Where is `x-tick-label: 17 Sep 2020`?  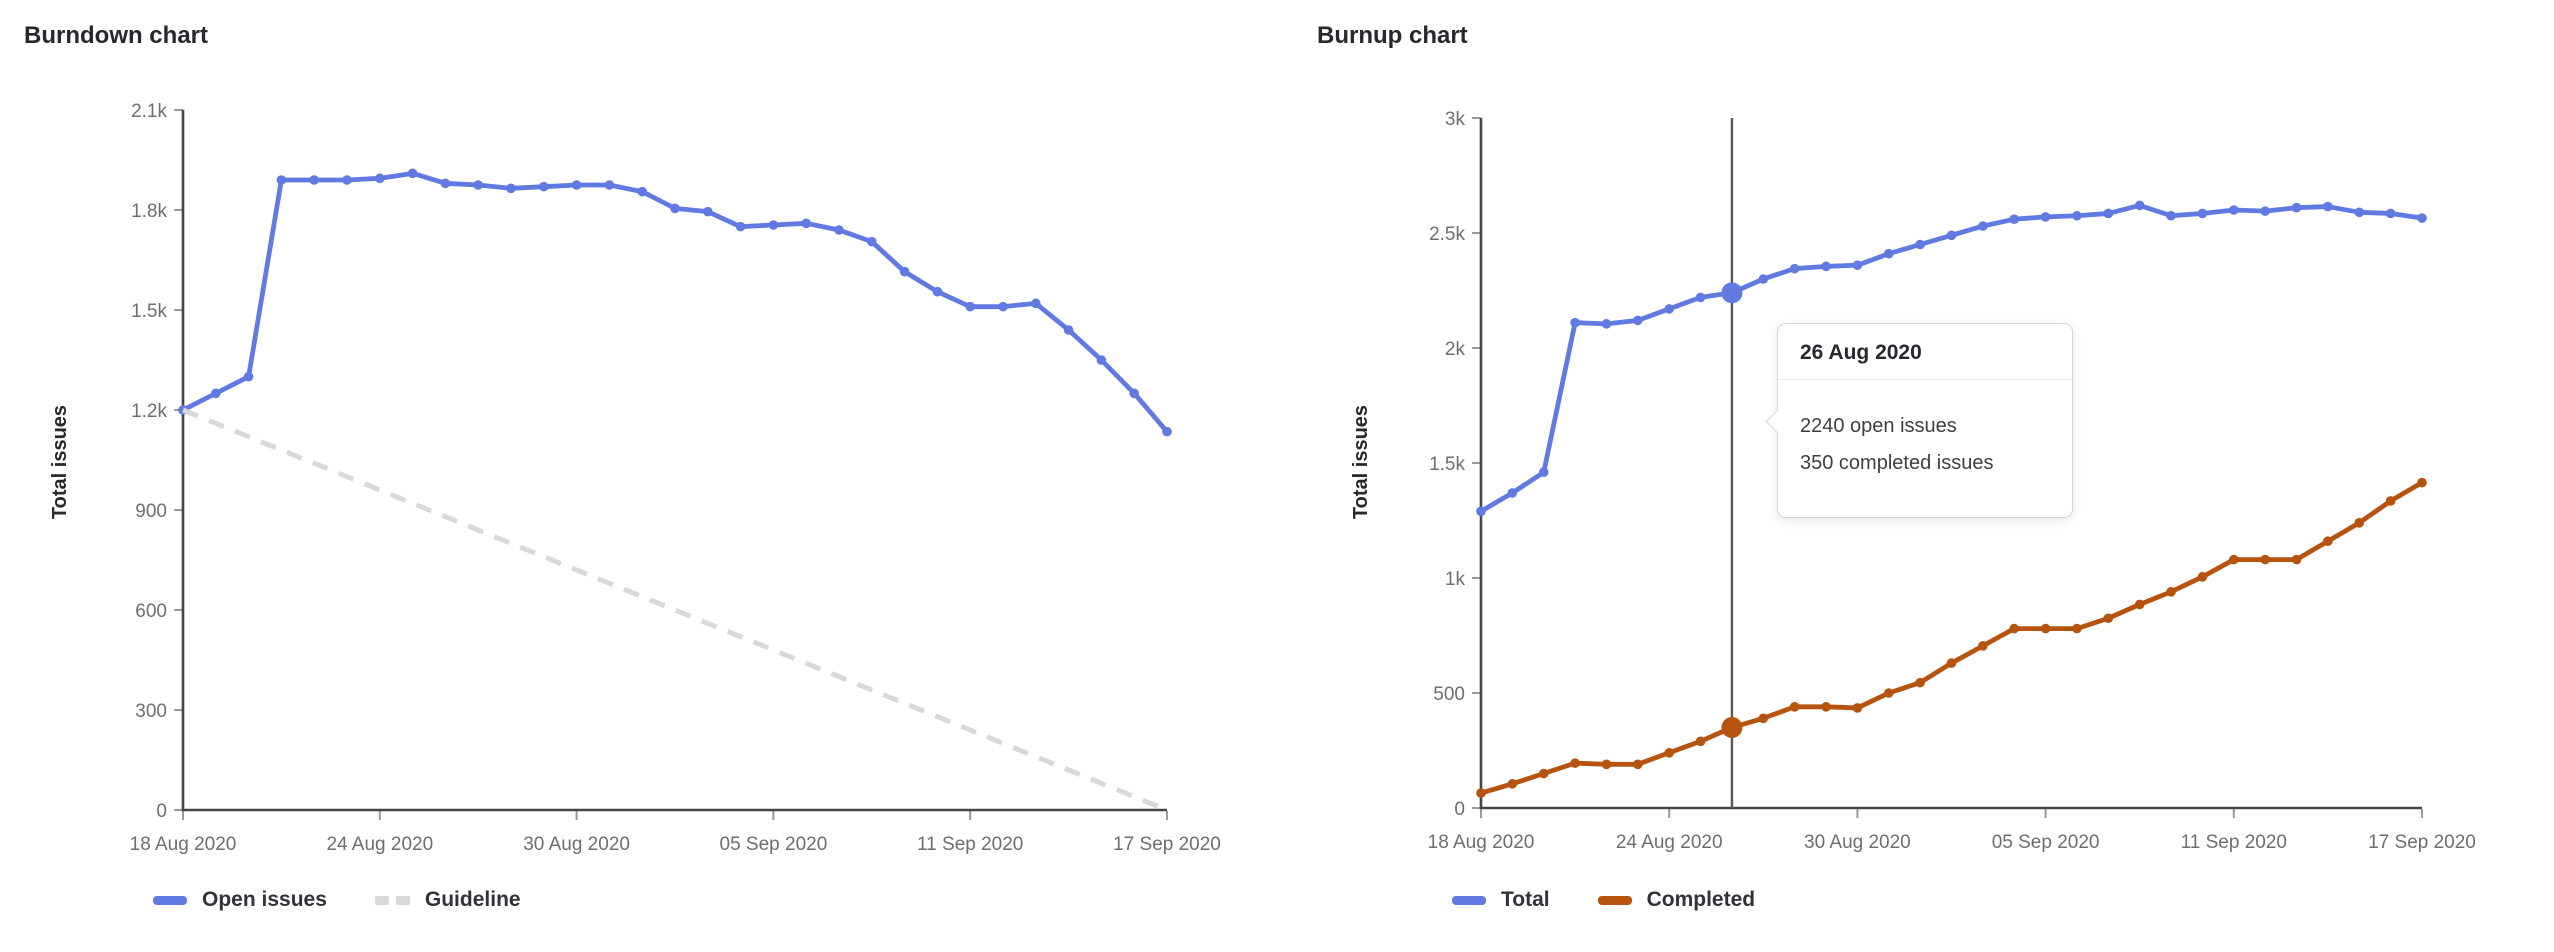
x-tick-label: 17 Sep 2020 is located at coordinates (1167, 844).